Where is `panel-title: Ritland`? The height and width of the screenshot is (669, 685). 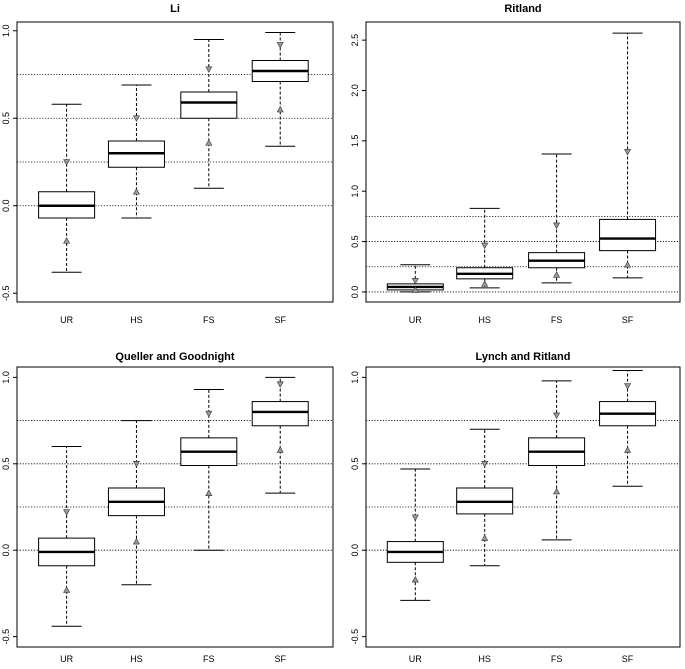
panel-title: Ritland is located at coordinates (522, 9).